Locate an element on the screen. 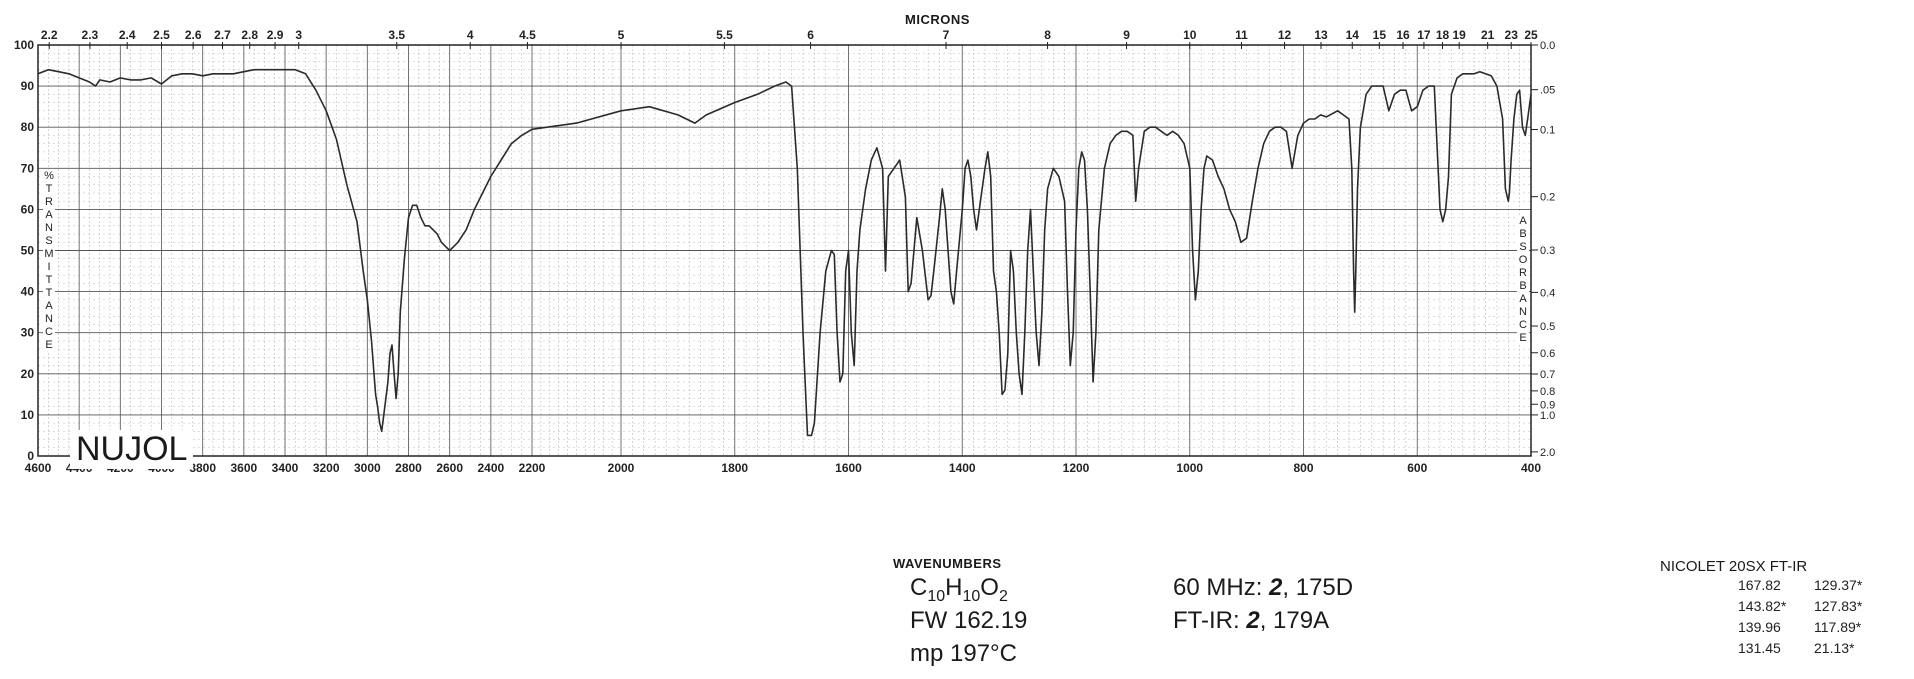 The width and height of the screenshot is (1914, 679). ftir-prefix: FT-IR: is located at coordinates (1210, 620).